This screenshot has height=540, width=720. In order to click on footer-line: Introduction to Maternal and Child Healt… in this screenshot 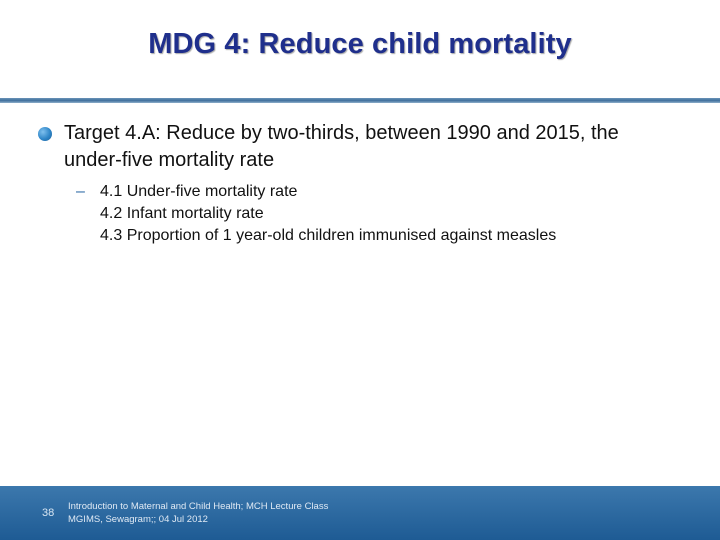, I will do `click(198, 506)`.